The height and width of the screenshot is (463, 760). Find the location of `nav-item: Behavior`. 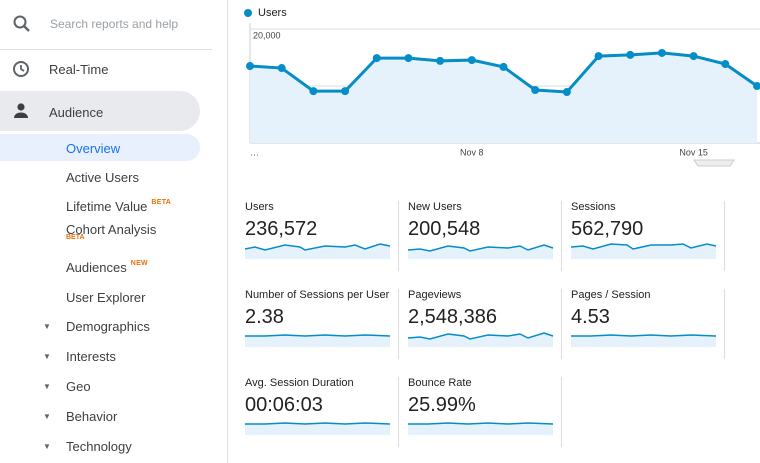

nav-item: Behavior is located at coordinates (92, 416).